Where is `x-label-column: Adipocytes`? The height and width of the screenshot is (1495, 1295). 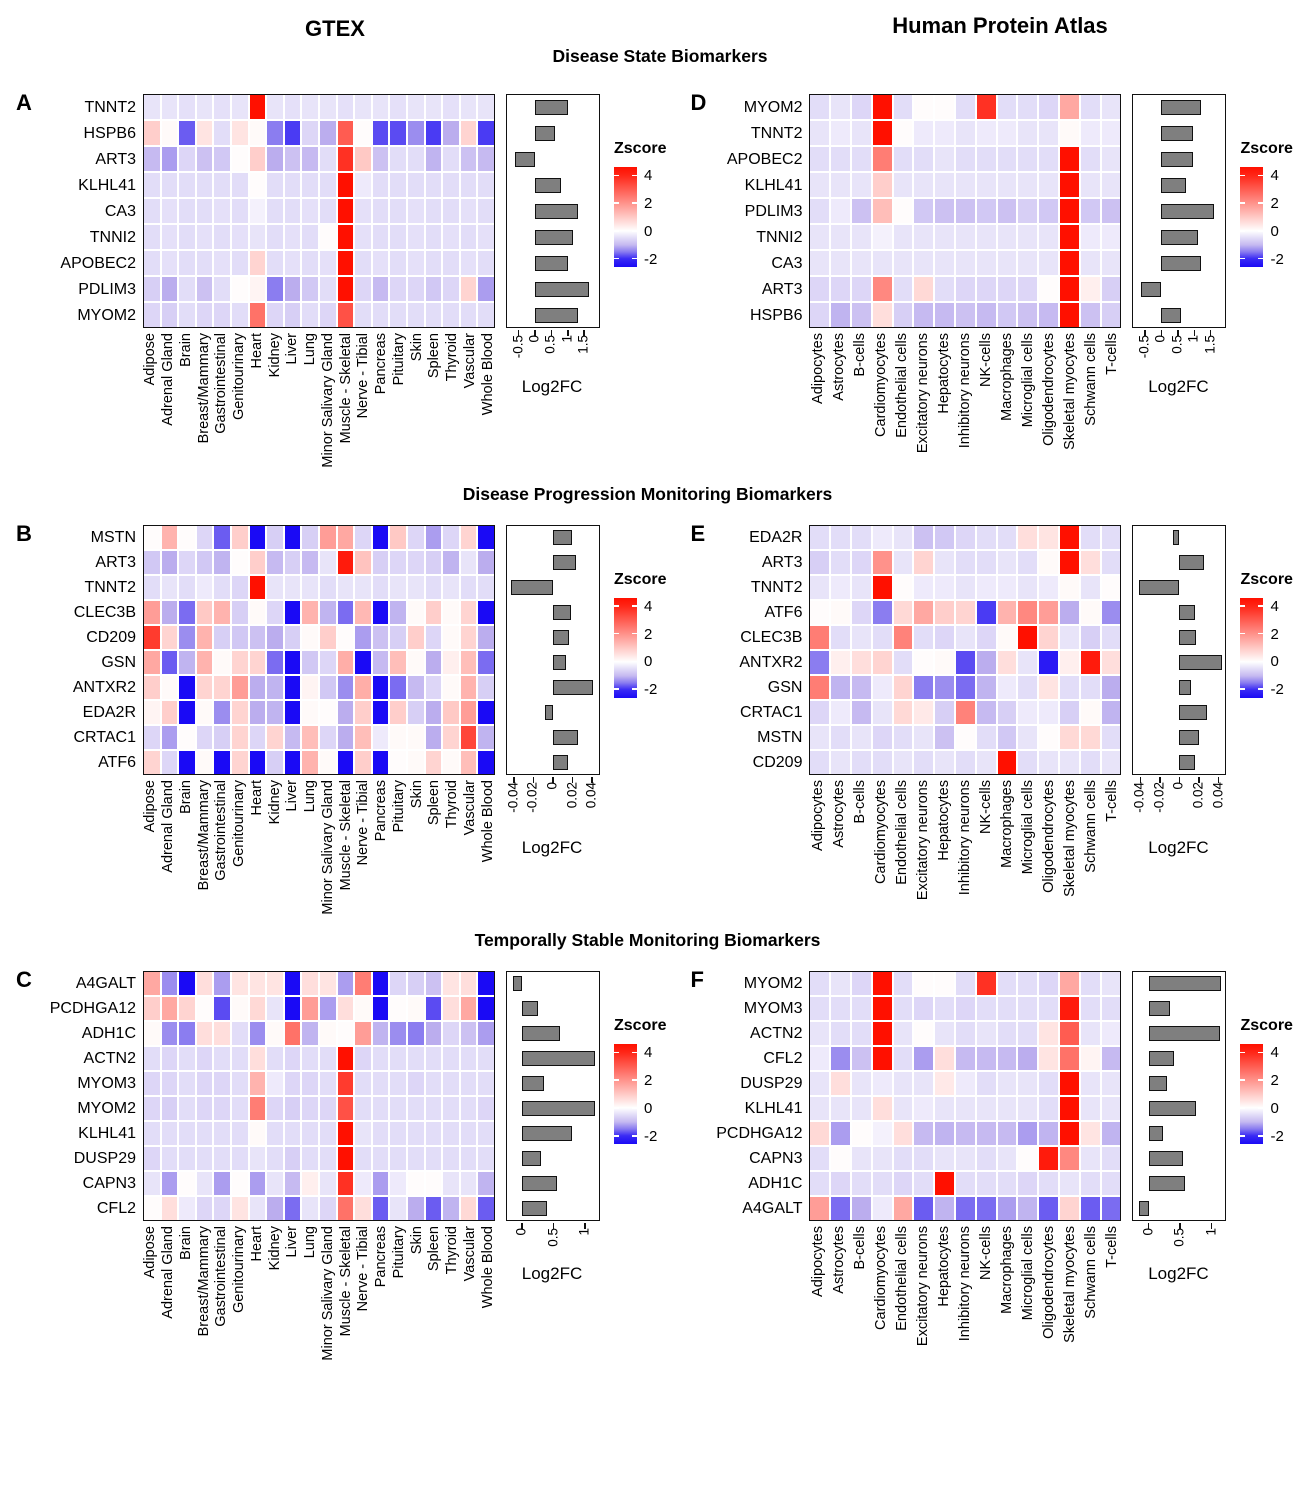 x-label-column: Adipocytes is located at coordinates (818, 393).